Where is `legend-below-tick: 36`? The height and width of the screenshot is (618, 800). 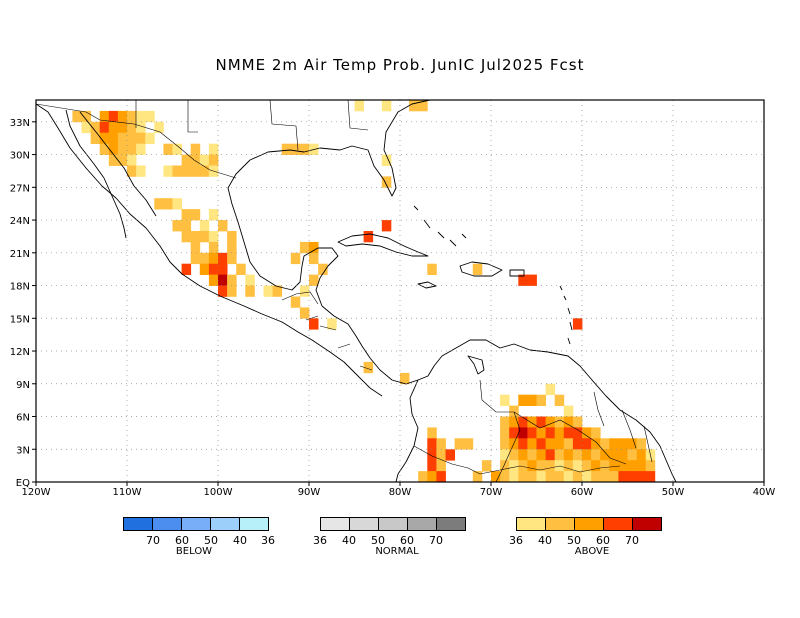 legend-below-tick: 36 is located at coordinates (268, 540).